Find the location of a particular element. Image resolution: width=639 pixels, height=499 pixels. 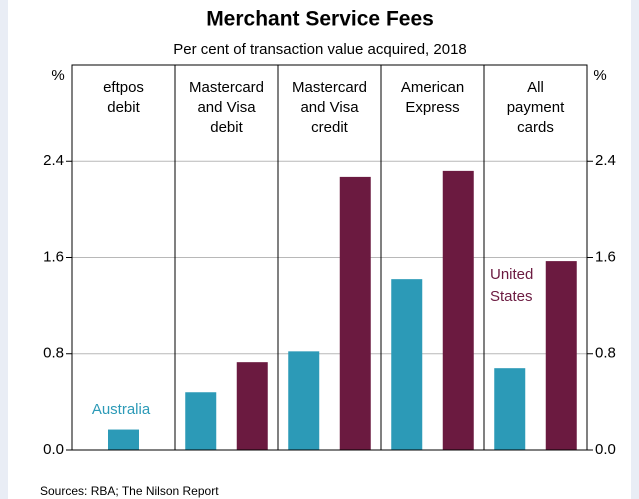

y-tick-label-right: 0.0 is located at coordinates (605, 449).